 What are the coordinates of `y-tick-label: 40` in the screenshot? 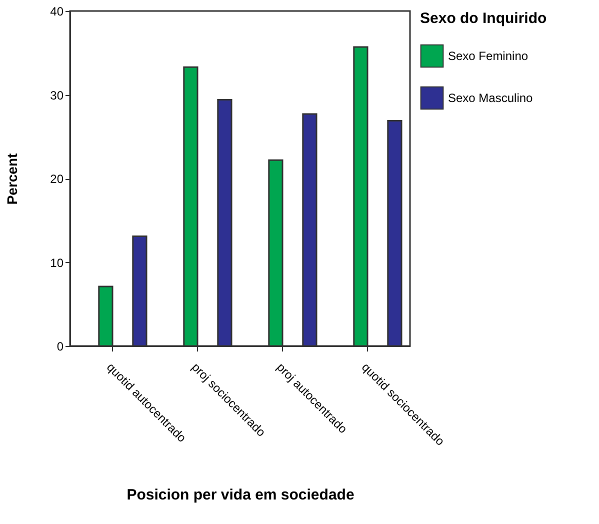 It's located at (57, 11).